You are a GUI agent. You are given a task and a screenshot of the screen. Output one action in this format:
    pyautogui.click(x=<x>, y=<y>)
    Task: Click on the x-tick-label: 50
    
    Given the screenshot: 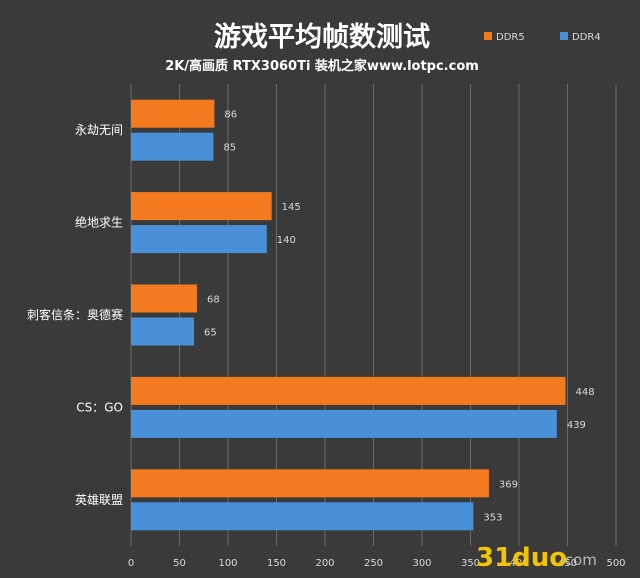 What is the action you would take?
    pyautogui.click(x=179, y=563)
    